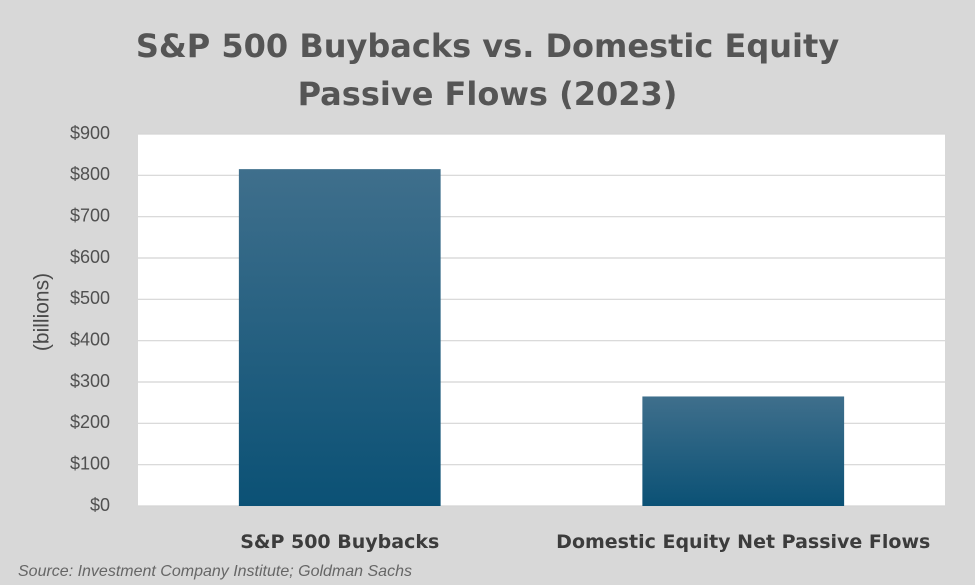 Image resolution: width=975 pixels, height=585 pixels. Describe the element at coordinates (90, 463) in the screenshot. I see `y-tick-label: $100` at that location.